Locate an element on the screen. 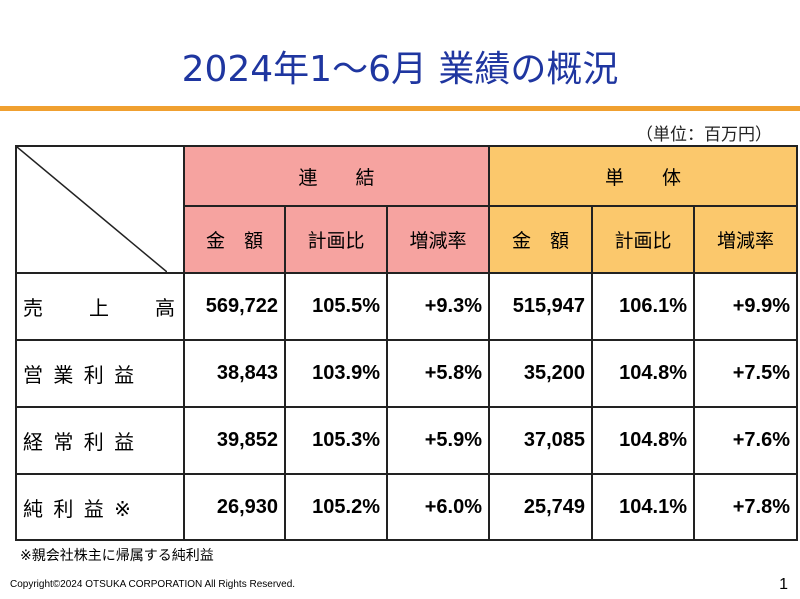  page-number: 1 is located at coordinates (783, 584).